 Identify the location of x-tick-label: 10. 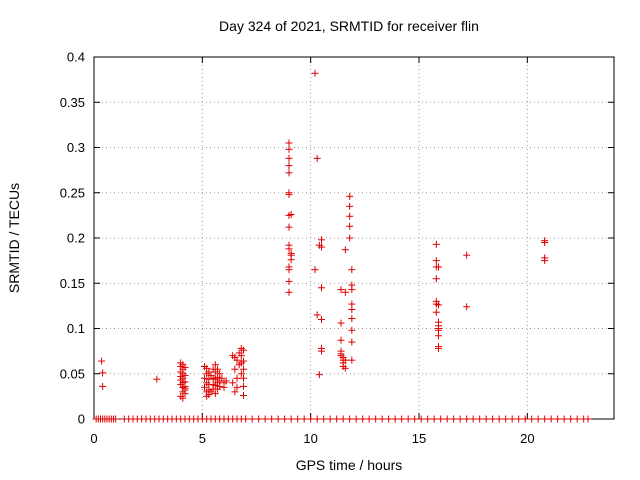
(310, 438).